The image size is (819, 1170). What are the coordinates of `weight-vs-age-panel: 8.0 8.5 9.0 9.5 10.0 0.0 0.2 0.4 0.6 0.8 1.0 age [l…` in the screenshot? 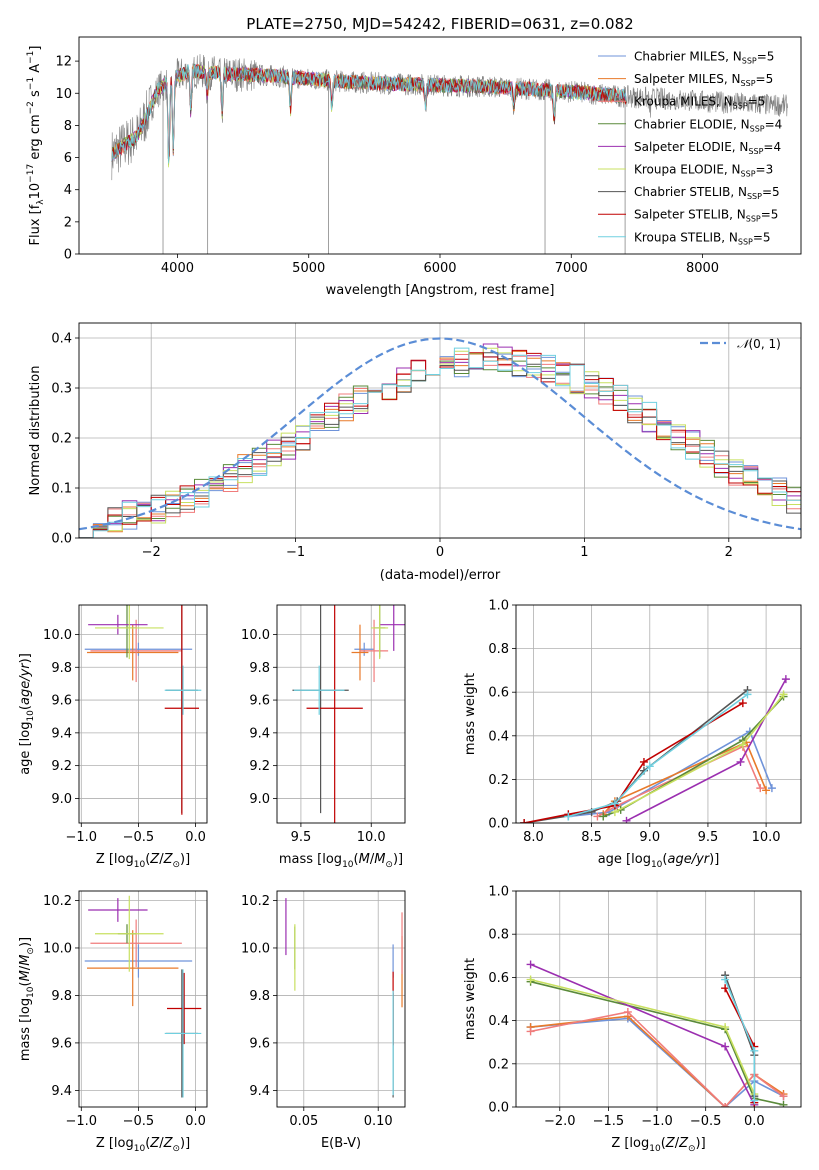 It's located at (632, 734).